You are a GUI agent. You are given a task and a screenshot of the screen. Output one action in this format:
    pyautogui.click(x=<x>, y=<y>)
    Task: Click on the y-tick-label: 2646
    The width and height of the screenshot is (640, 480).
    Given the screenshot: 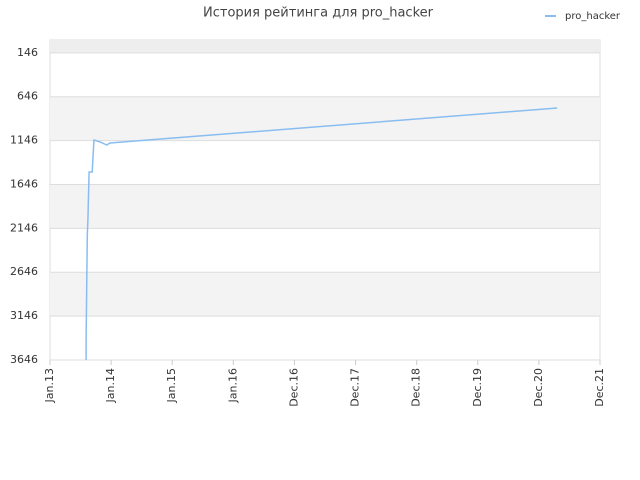 What is the action you would take?
    pyautogui.click(x=24, y=271)
    